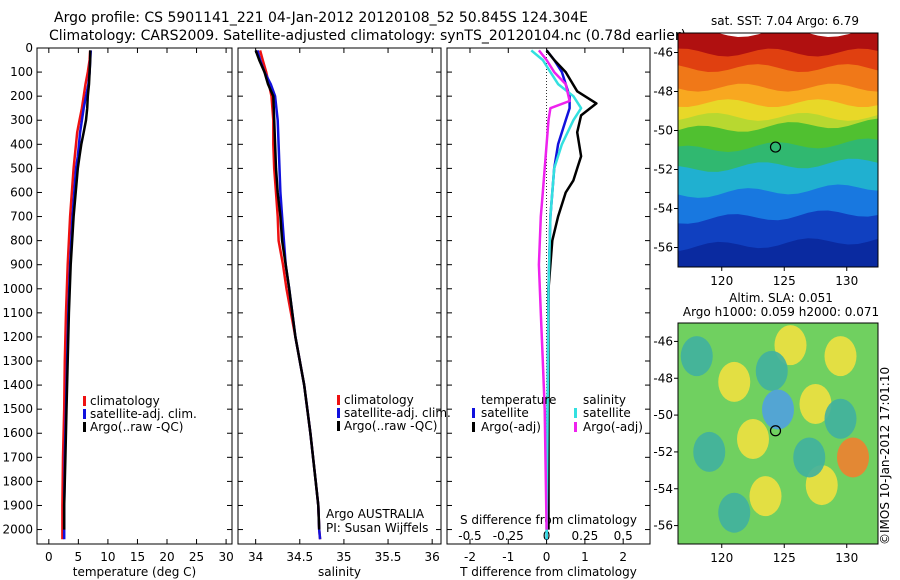 The width and height of the screenshot is (900, 580). Describe the element at coordinates (137, 557) in the screenshot. I see `temperature-x-tick-label: 15` at that location.